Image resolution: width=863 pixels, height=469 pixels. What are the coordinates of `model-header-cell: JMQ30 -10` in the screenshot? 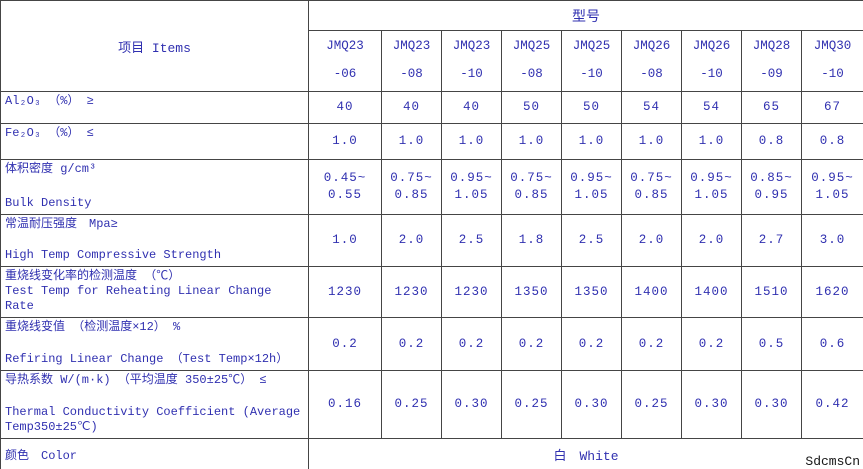 It's located at (831, 61).